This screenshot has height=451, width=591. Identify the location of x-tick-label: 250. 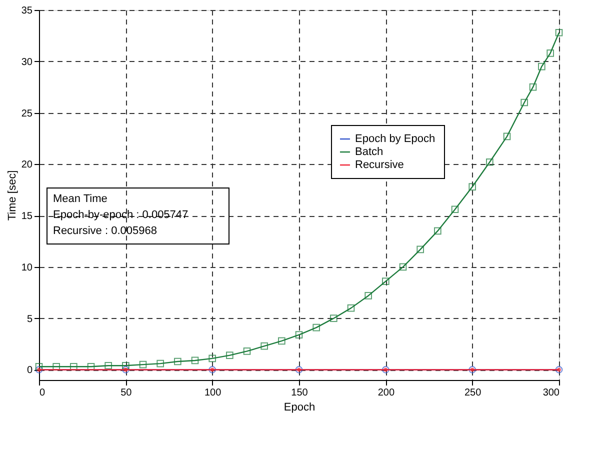
(473, 393).